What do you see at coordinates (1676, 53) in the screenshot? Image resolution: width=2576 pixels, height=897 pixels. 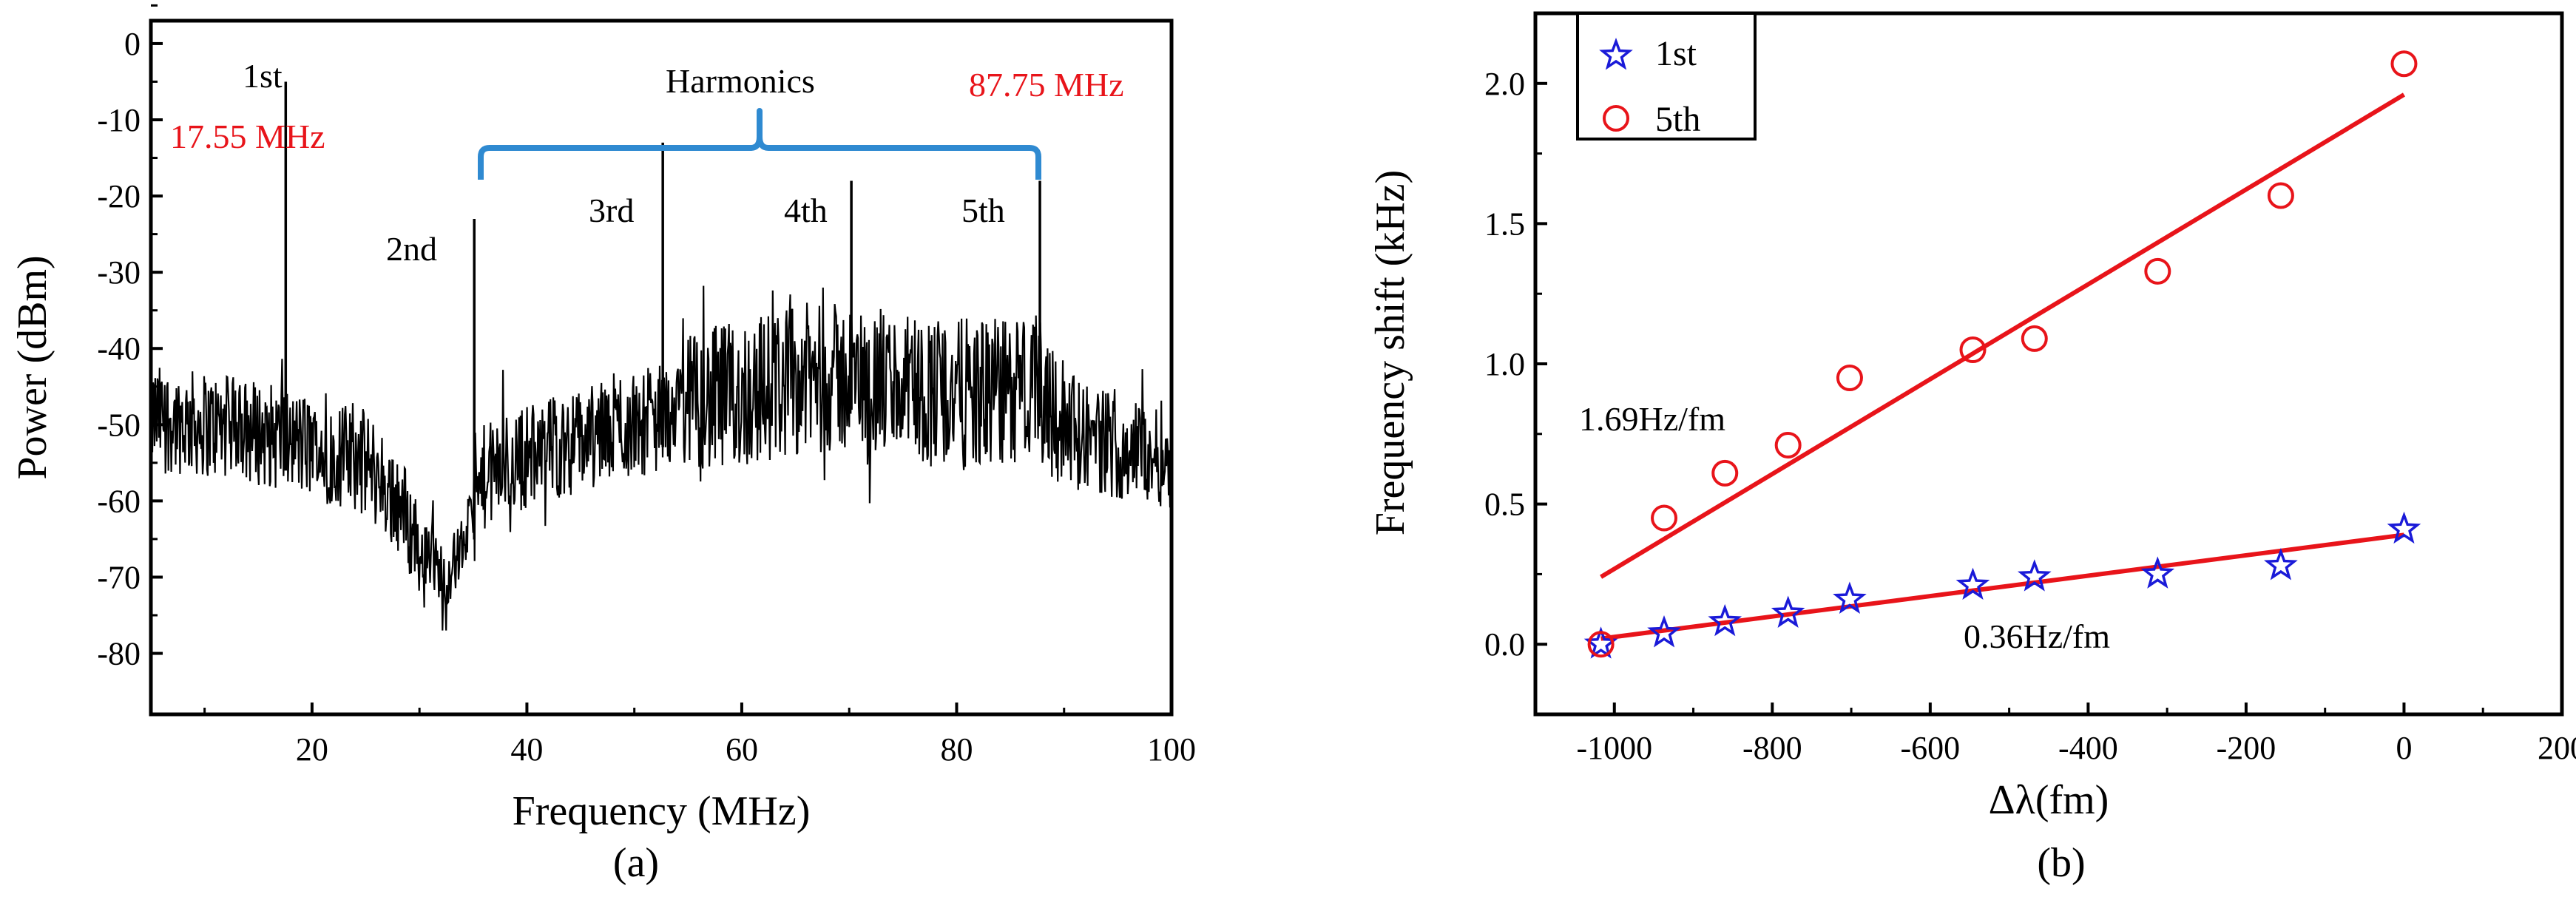 I see `legend-label-1st: 1st` at bounding box center [1676, 53].